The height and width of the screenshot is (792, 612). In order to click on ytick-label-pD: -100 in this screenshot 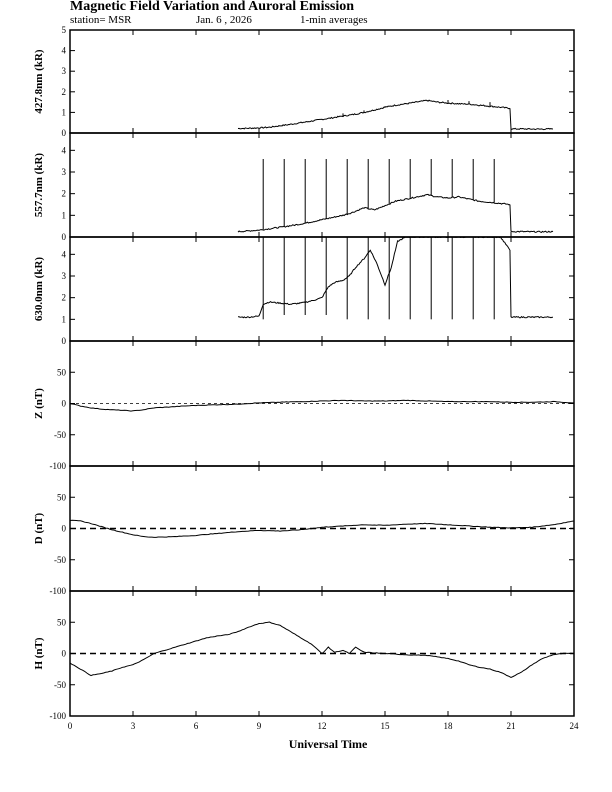, I will do `click(58, 591)`.